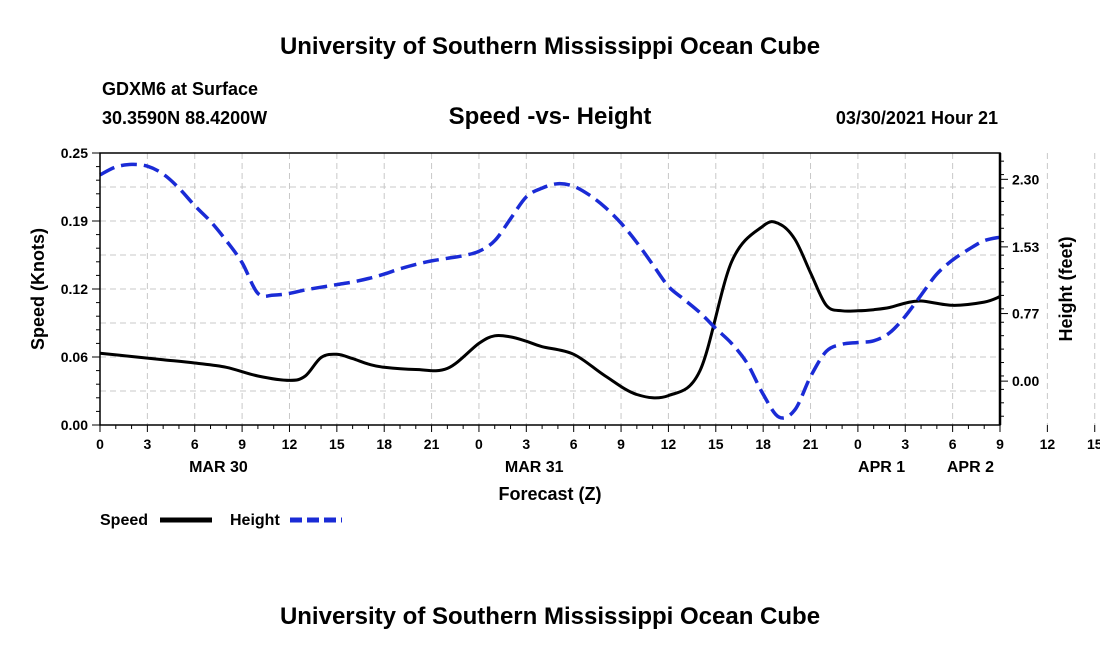  What do you see at coordinates (74, 221) in the screenshot?
I see `y-tick-label: 0.19` at bounding box center [74, 221].